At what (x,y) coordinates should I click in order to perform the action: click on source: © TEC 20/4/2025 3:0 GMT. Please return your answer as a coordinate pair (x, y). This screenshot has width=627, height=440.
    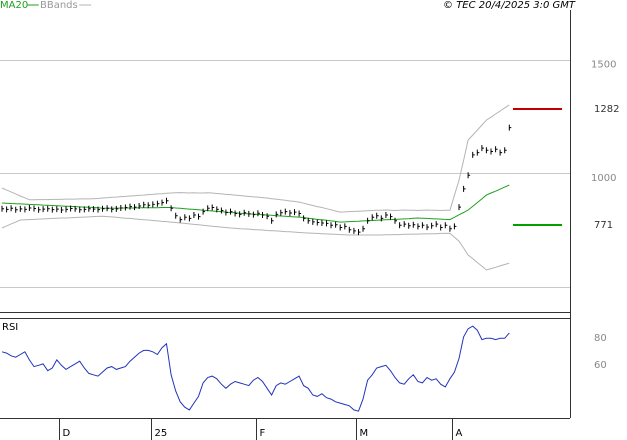
    Looking at the image, I should click on (509, 5).